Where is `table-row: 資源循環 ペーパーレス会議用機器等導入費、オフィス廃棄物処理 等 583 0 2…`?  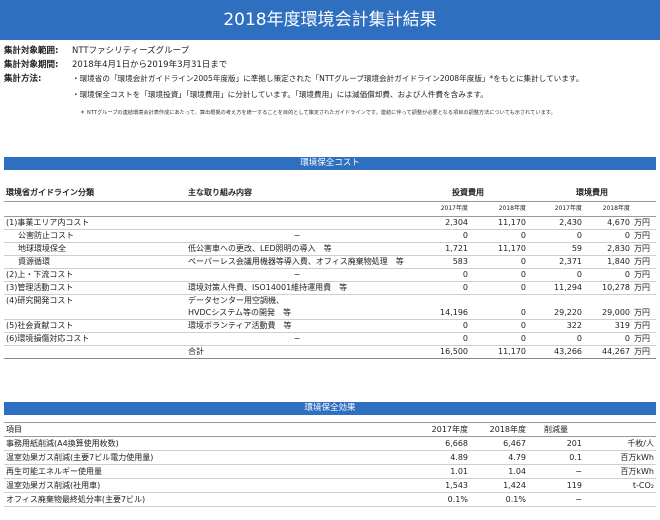 table-row: 資源循環 ペーパーレス会議用機器等導入費、オフィス廃棄物処理 等 583 0 2… is located at coordinates (330, 262).